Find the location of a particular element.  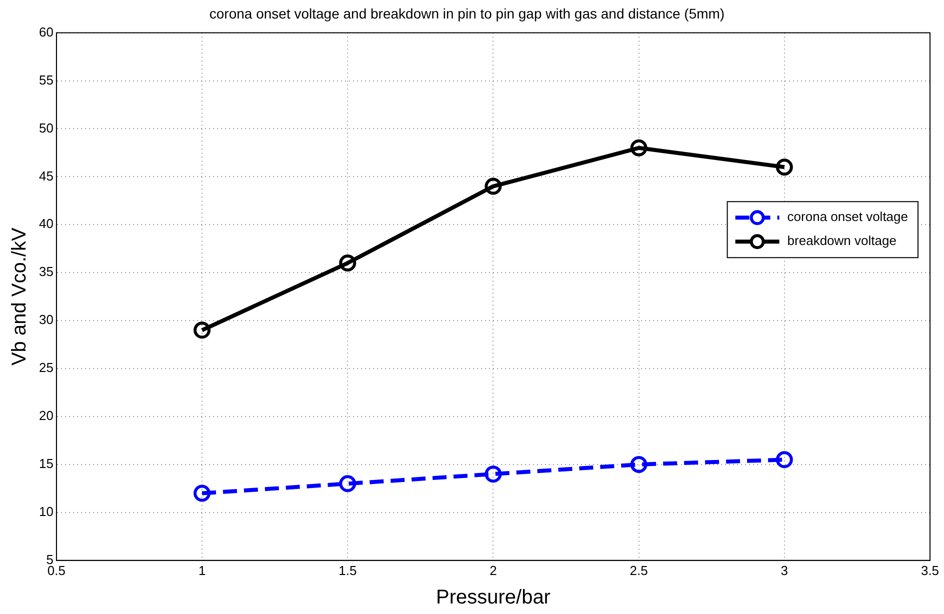

legend-label: corona onset voltage is located at coordinates (847, 216).